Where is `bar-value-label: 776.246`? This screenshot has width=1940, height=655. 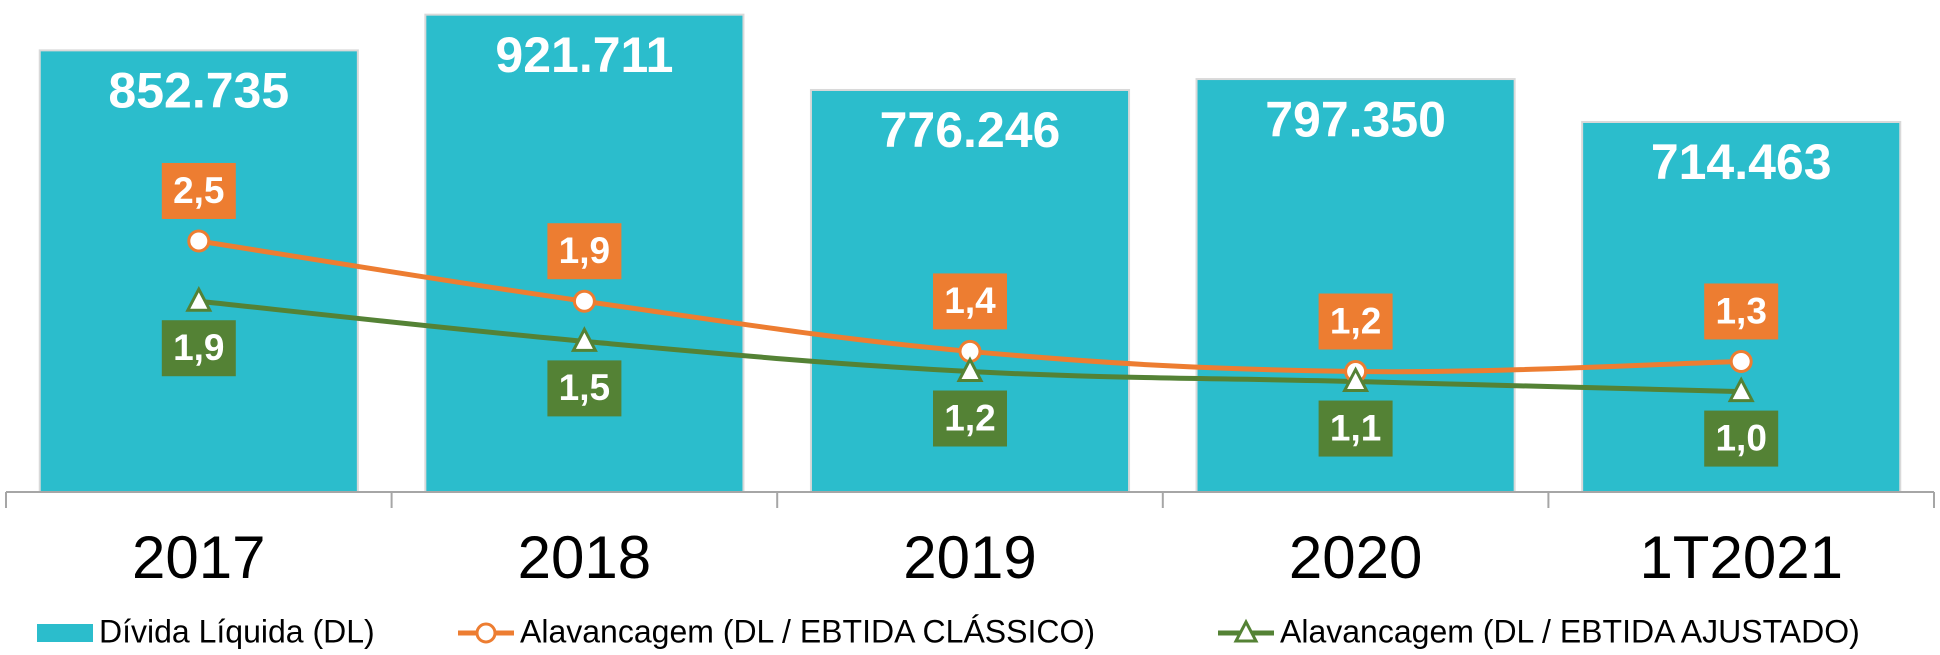 bar-value-label: 776.246 is located at coordinates (970, 130).